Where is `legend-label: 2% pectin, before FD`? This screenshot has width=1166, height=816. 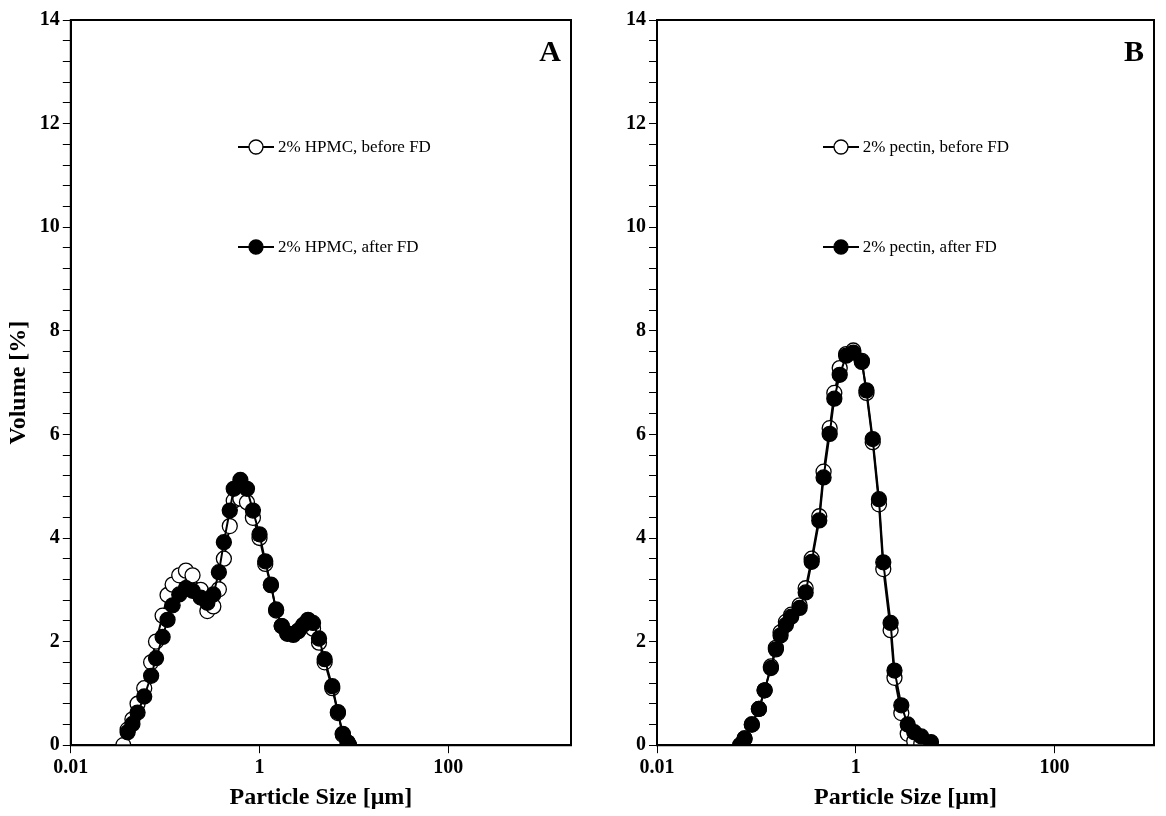 legend-label: 2% pectin, before FD is located at coordinates (935, 147).